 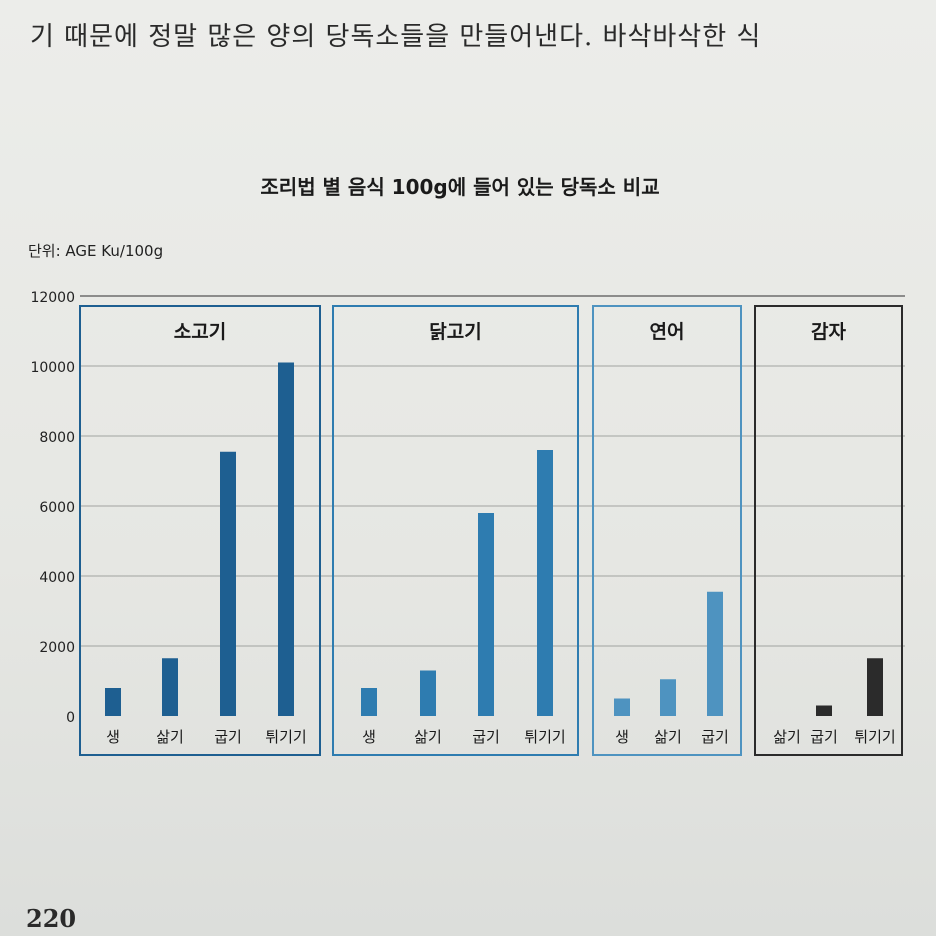 I want to click on y-tick-label: 0, so click(x=70, y=718).